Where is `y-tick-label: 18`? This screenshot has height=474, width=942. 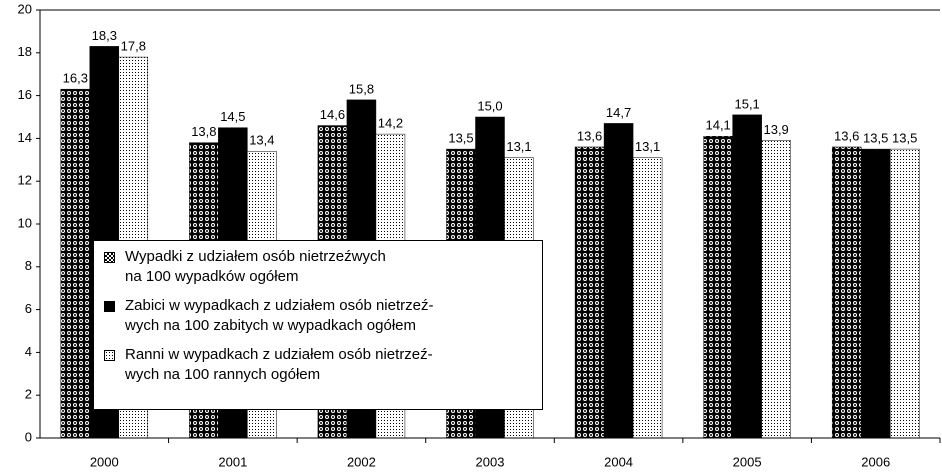 y-tick-label: 18 is located at coordinates (25, 51).